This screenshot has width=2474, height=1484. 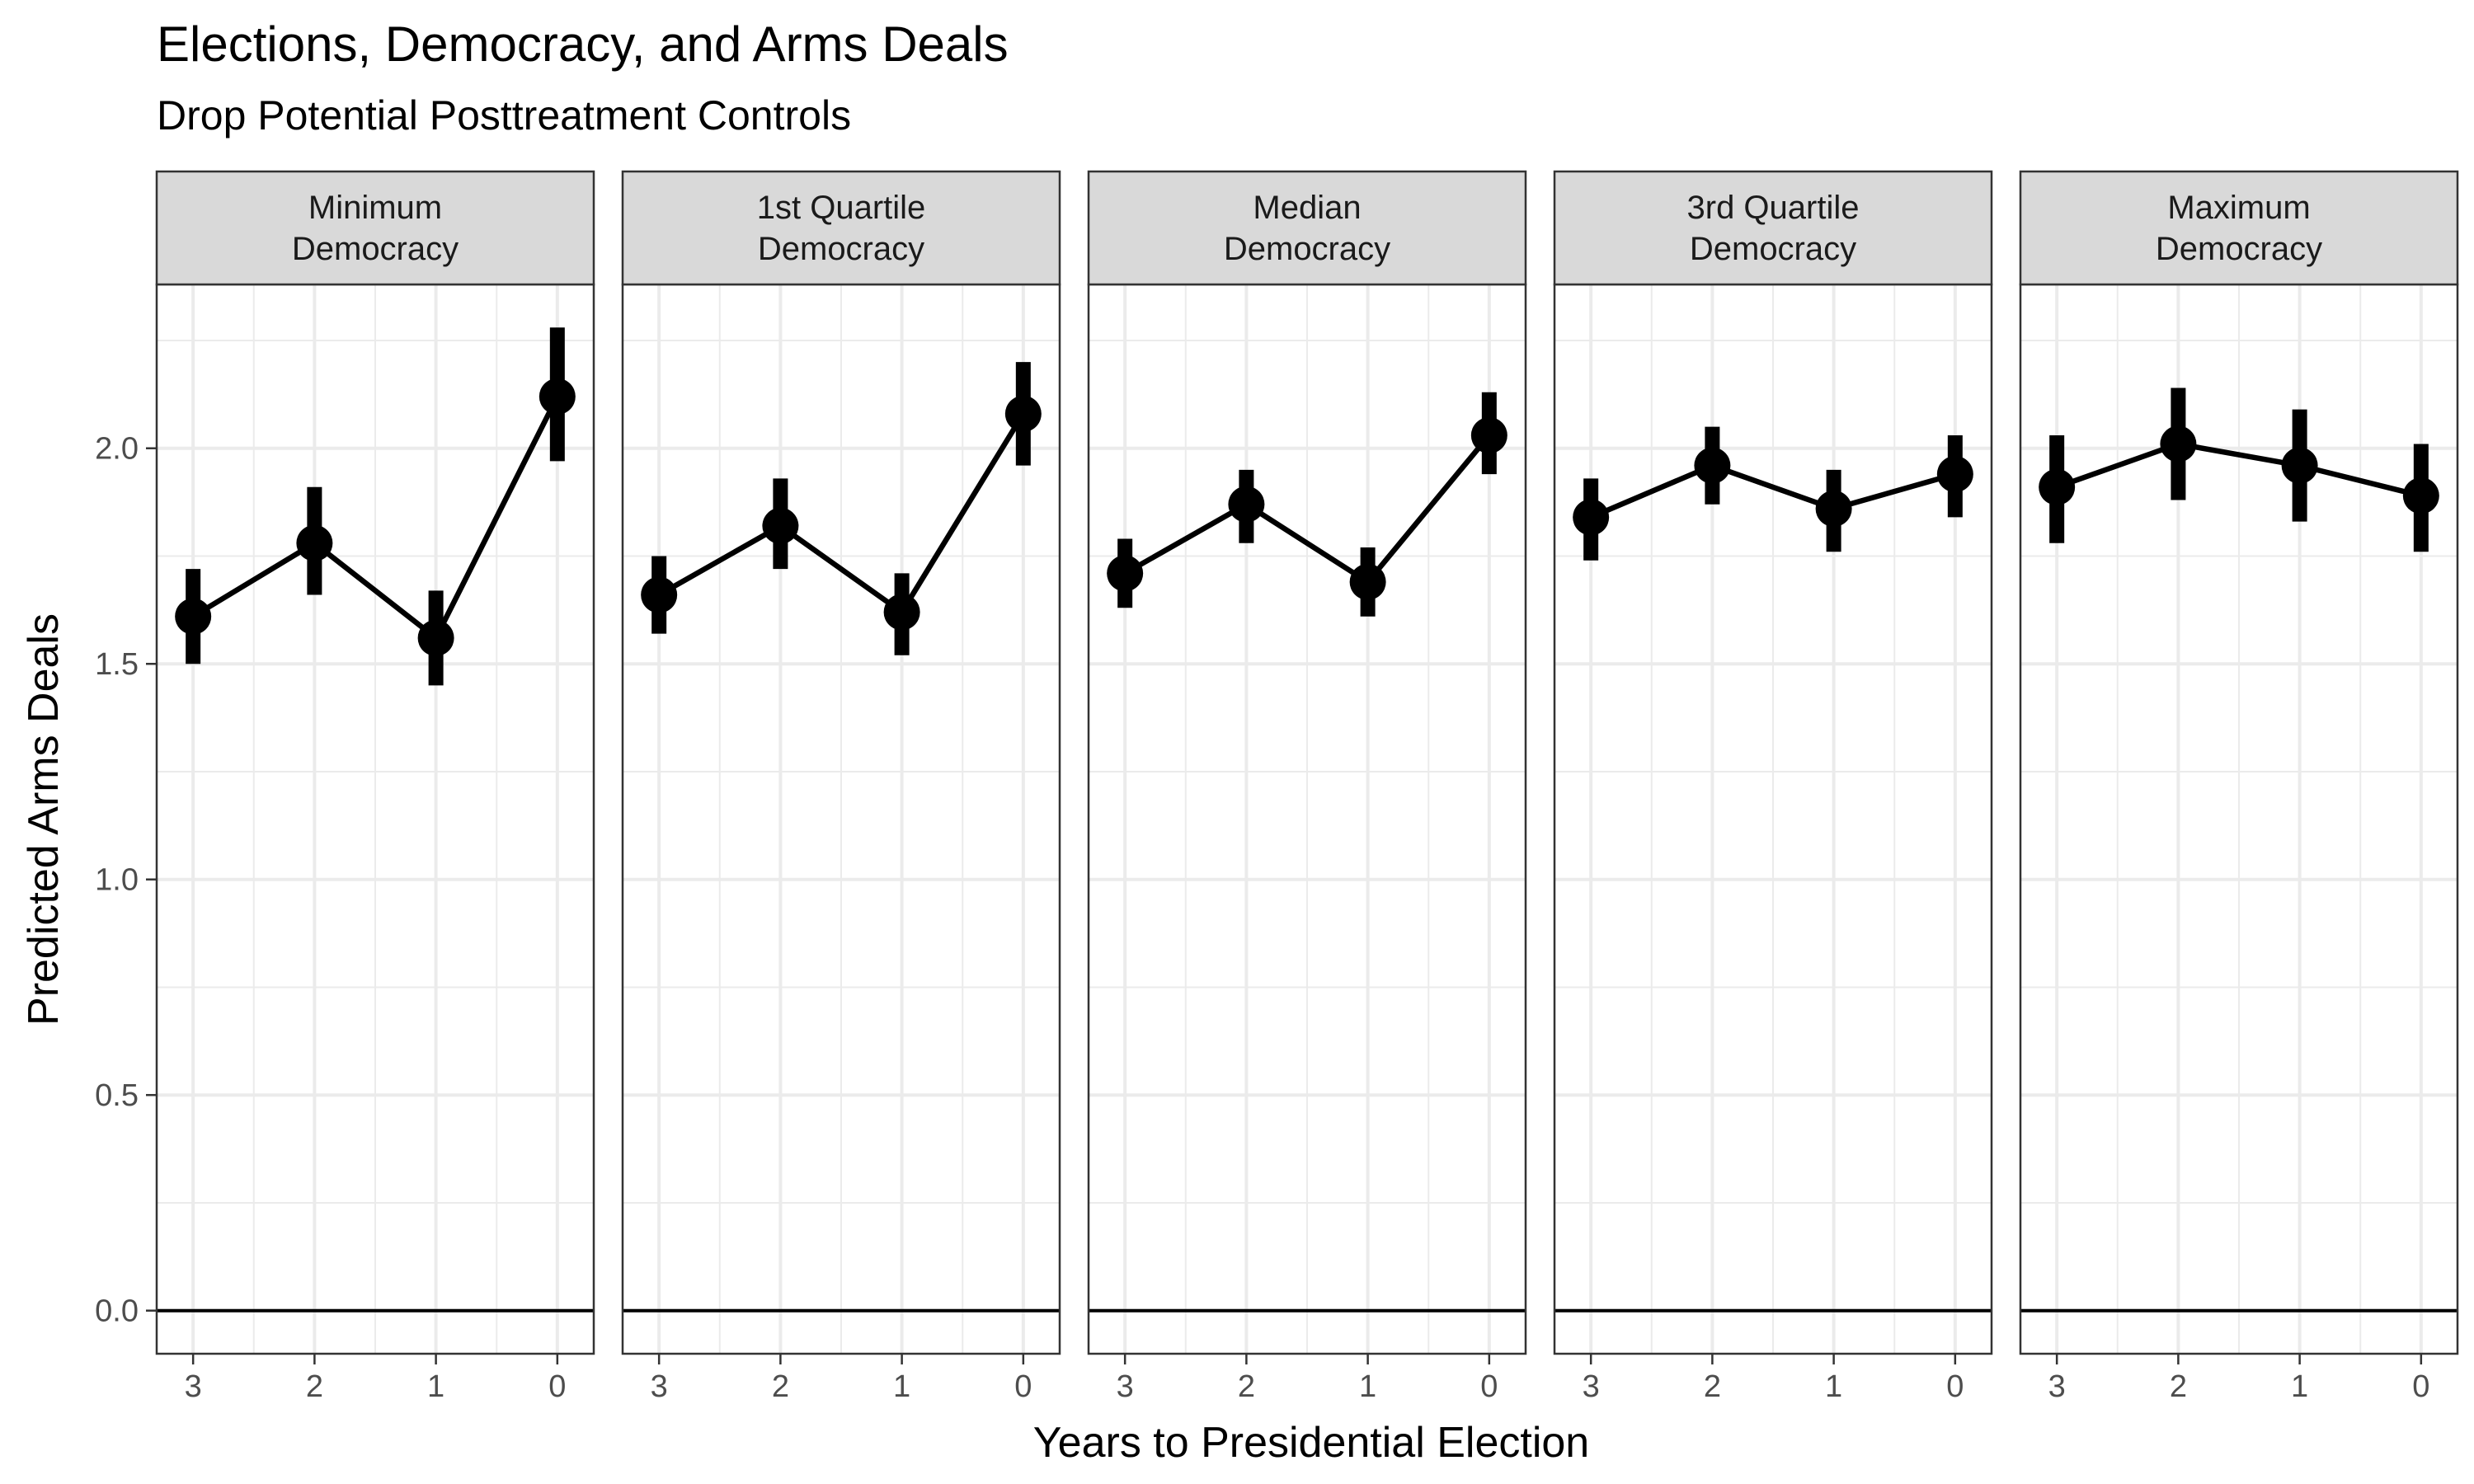 I want to click on facet-strip-label: Maximum, so click(x=2238, y=208).